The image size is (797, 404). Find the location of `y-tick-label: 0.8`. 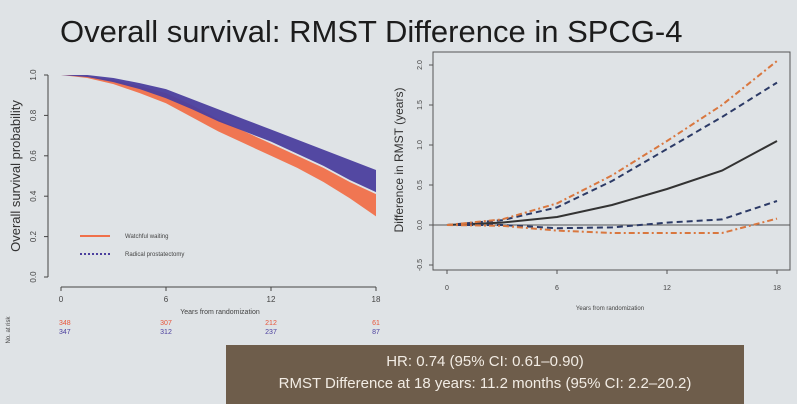

y-tick-label: 0.8 is located at coordinates (33, 115).